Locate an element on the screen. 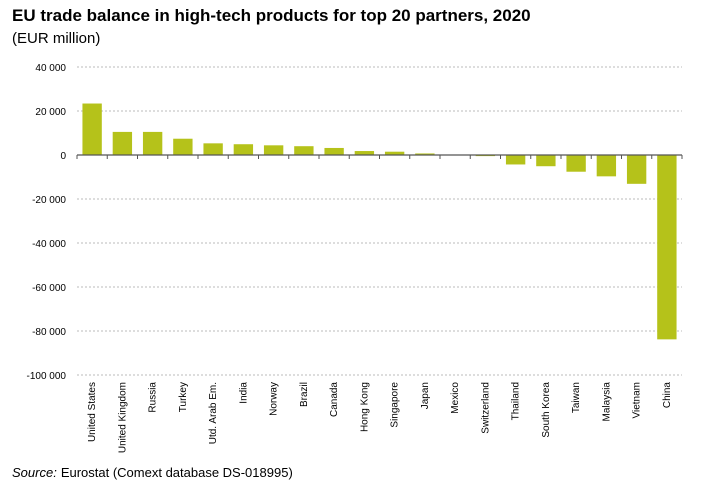 This screenshot has height=491, width=709. x-tick-label: United States is located at coordinates (92, 412).